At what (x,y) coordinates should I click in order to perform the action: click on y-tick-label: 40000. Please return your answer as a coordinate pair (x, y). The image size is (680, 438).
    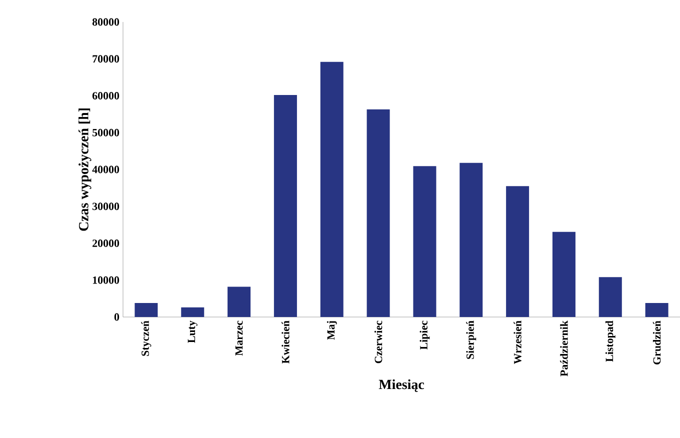
    Looking at the image, I should click on (106, 170).